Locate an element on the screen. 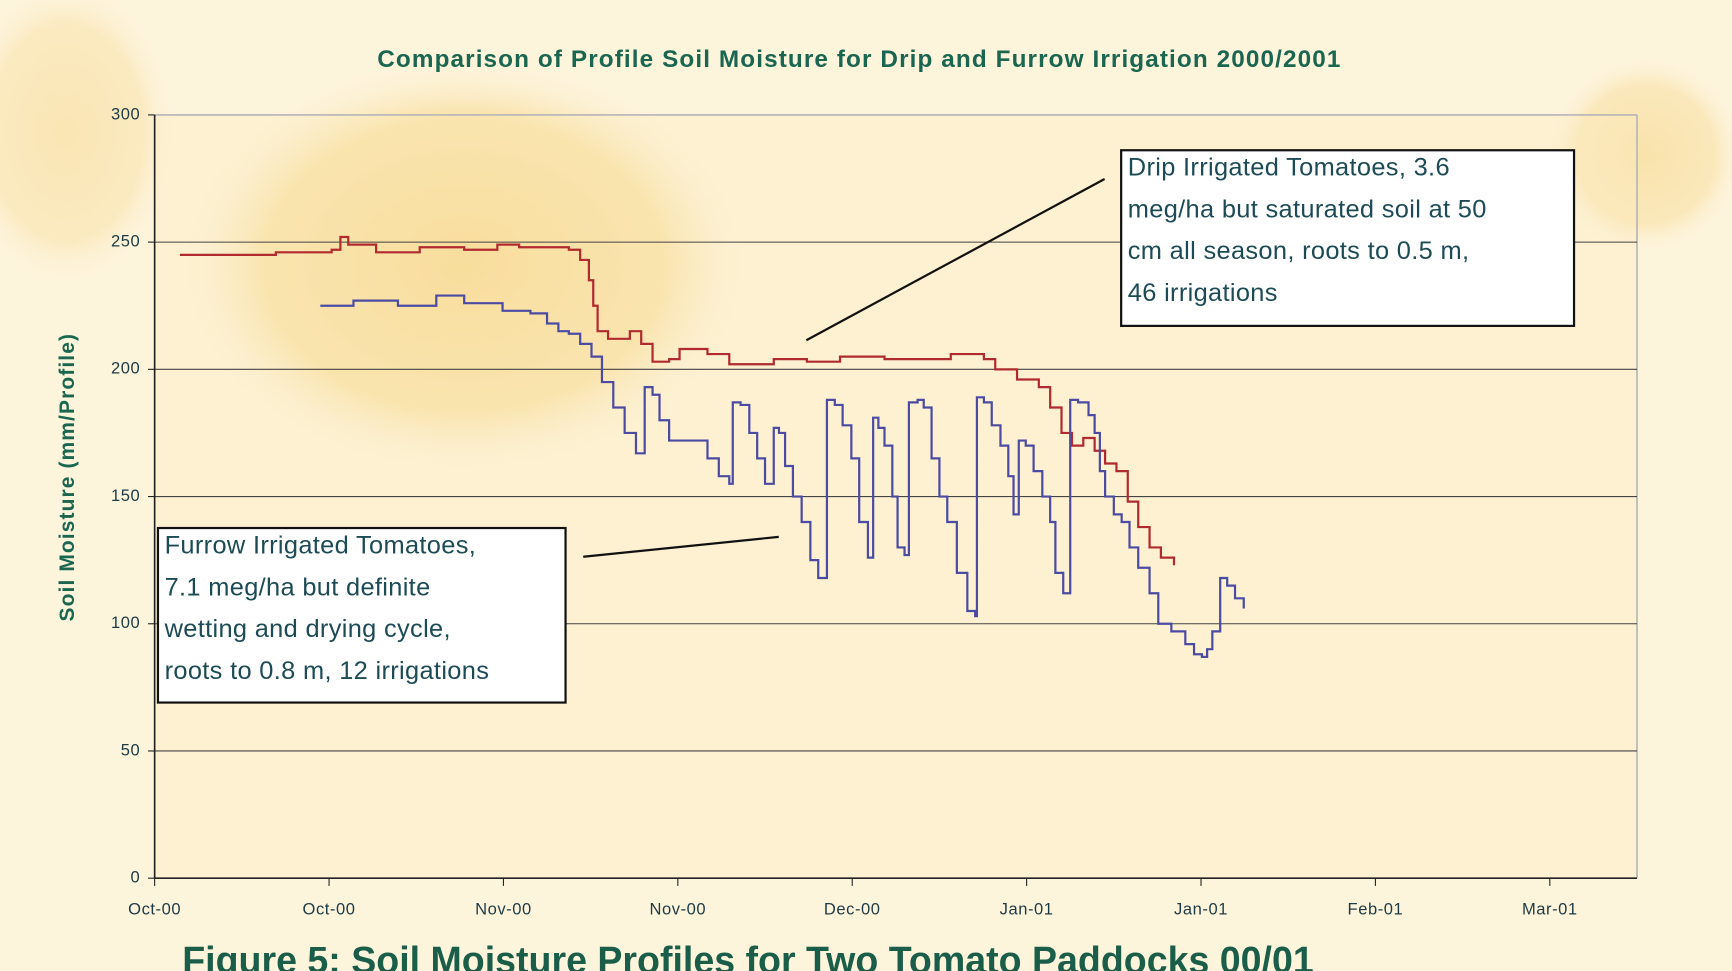 This screenshot has width=1732, height=971. x-tick-label: Dec-00 is located at coordinates (852, 909).